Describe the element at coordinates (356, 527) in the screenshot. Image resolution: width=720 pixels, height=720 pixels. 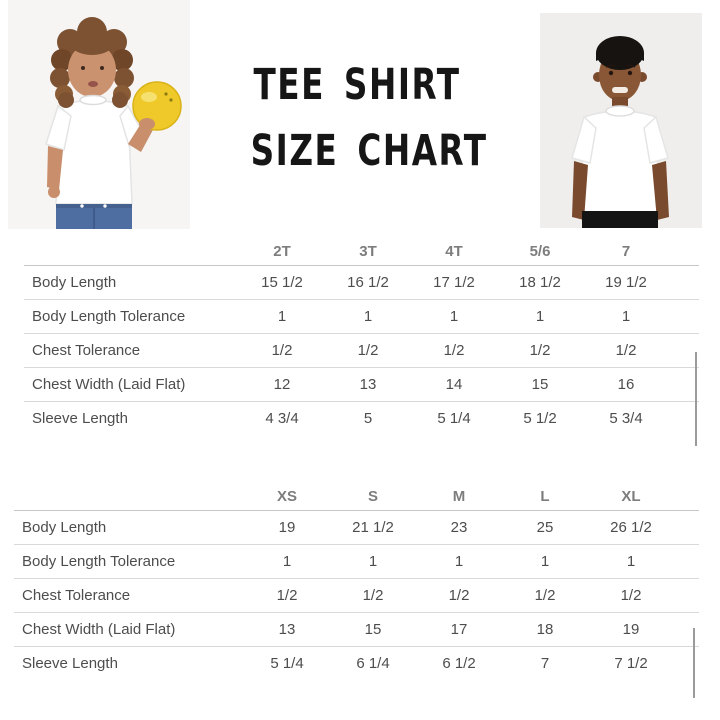
I see `table-row: Body Length 19 21 1/2 23 25 26 1/2` at that location.